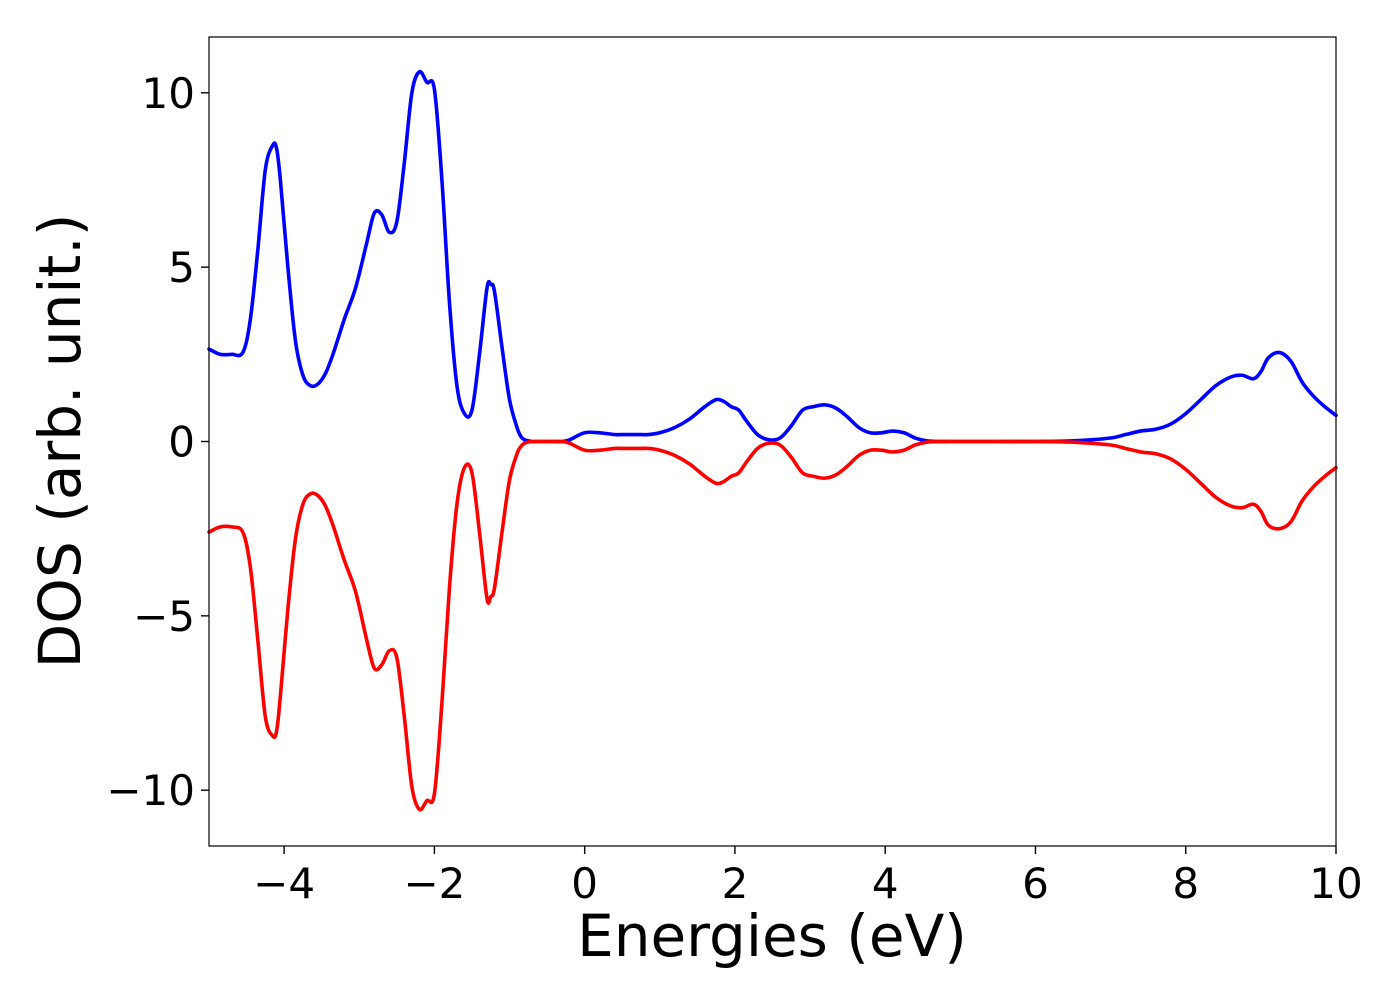 The image size is (1400, 1000). What do you see at coordinates (772, 936) in the screenshot?
I see `x-axis-label: Energies (eV)` at bounding box center [772, 936].